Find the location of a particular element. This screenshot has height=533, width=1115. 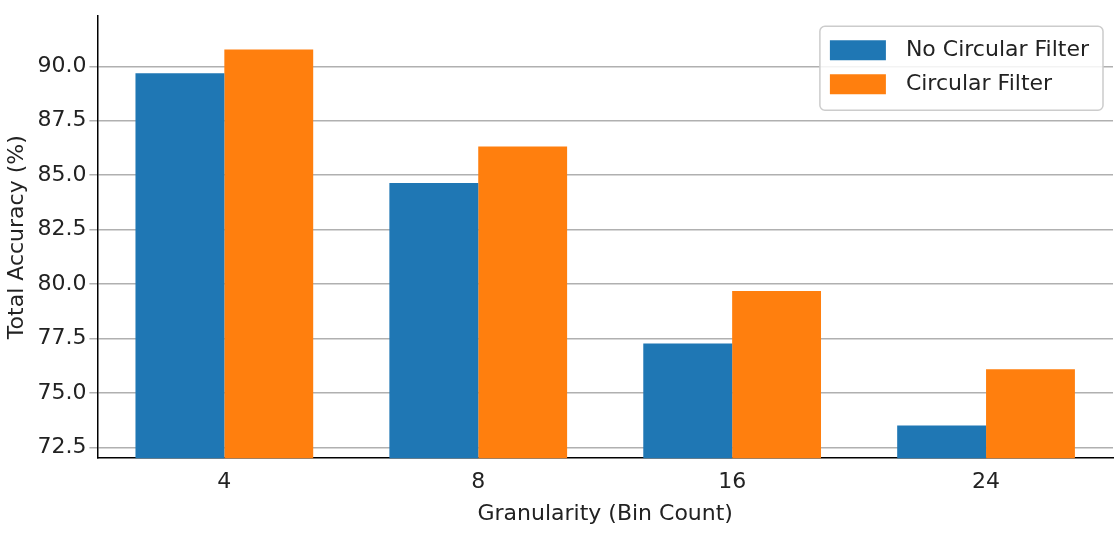

legend-label: No Circular Filter is located at coordinates (997, 48).